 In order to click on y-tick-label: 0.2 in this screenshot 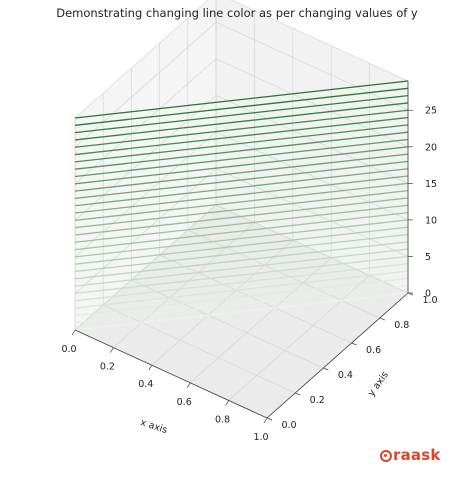, I will do `click(317, 400)`.